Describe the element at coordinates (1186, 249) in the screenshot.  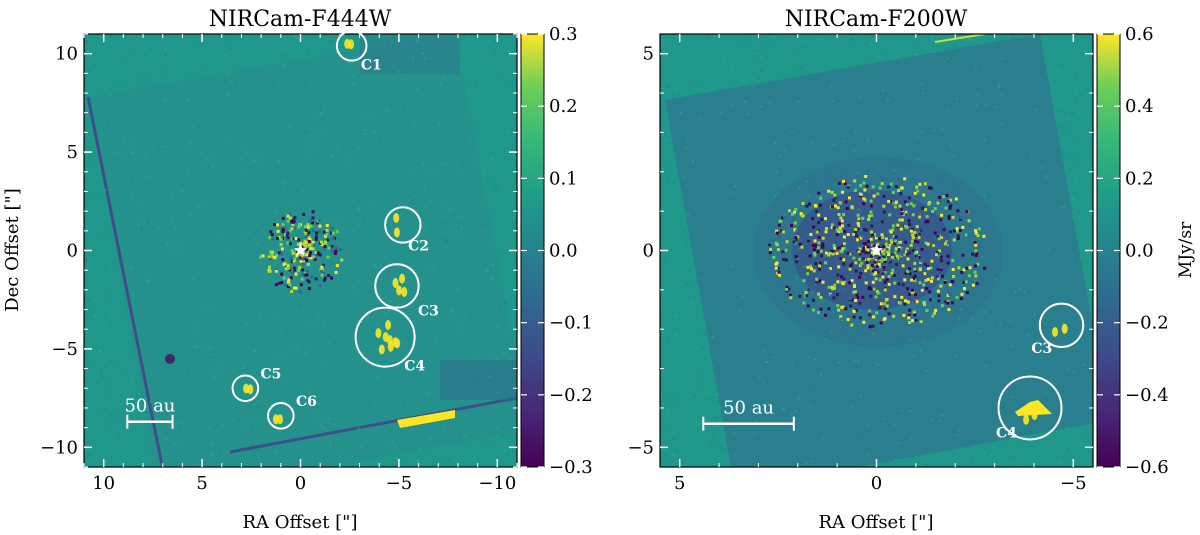
I see `colorbar-label-f200w: MJy/sr` at that location.